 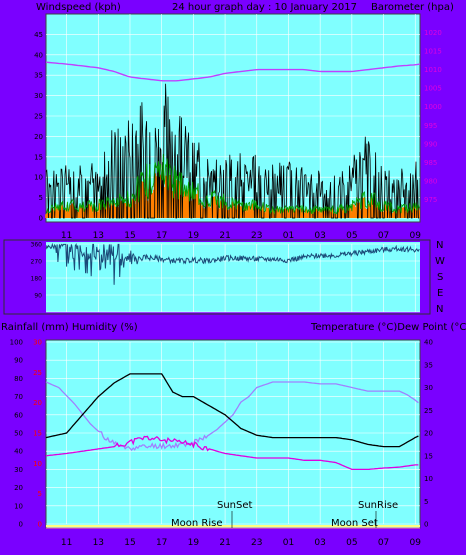 I want to click on y-tick-label: 1000, so click(x=433, y=107).